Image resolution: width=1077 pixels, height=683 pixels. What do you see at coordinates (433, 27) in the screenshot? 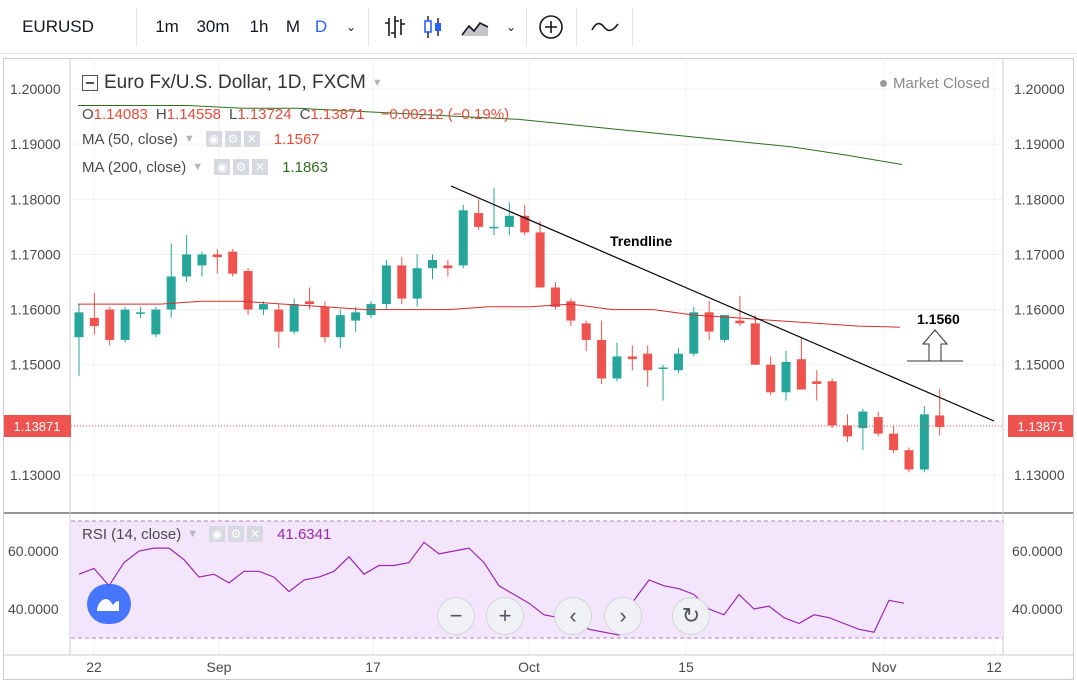
I see `candles-style-icon` at bounding box center [433, 27].